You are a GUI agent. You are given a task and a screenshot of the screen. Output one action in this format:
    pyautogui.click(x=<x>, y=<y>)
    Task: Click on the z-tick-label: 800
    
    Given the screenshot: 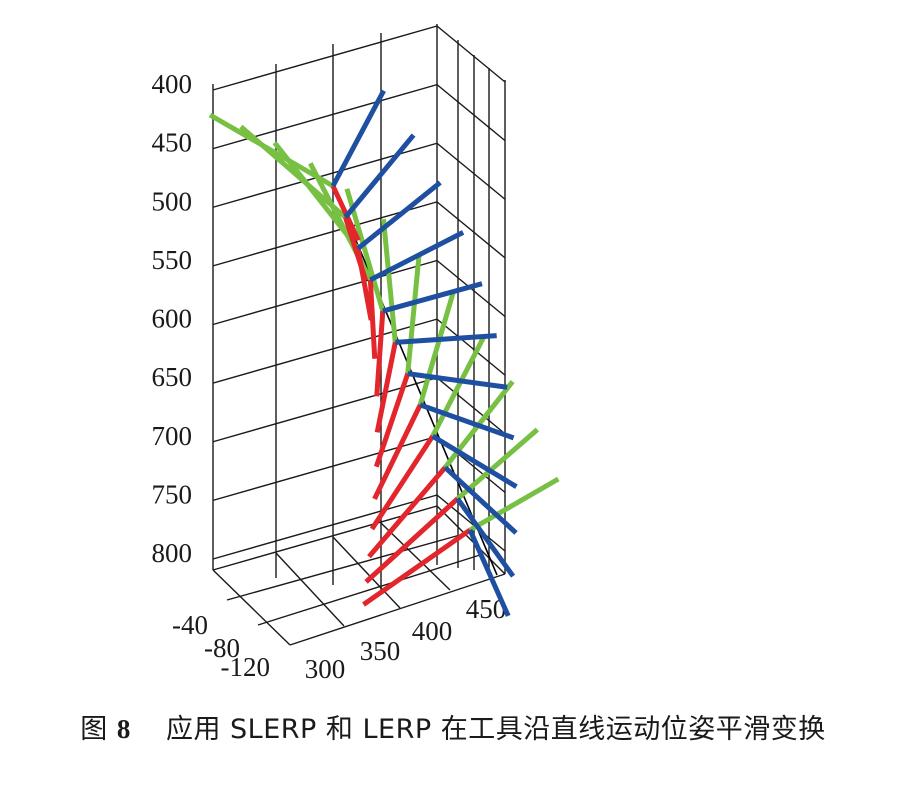 What is the action you would take?
    pyautogui.click(x=172, y=553)
    